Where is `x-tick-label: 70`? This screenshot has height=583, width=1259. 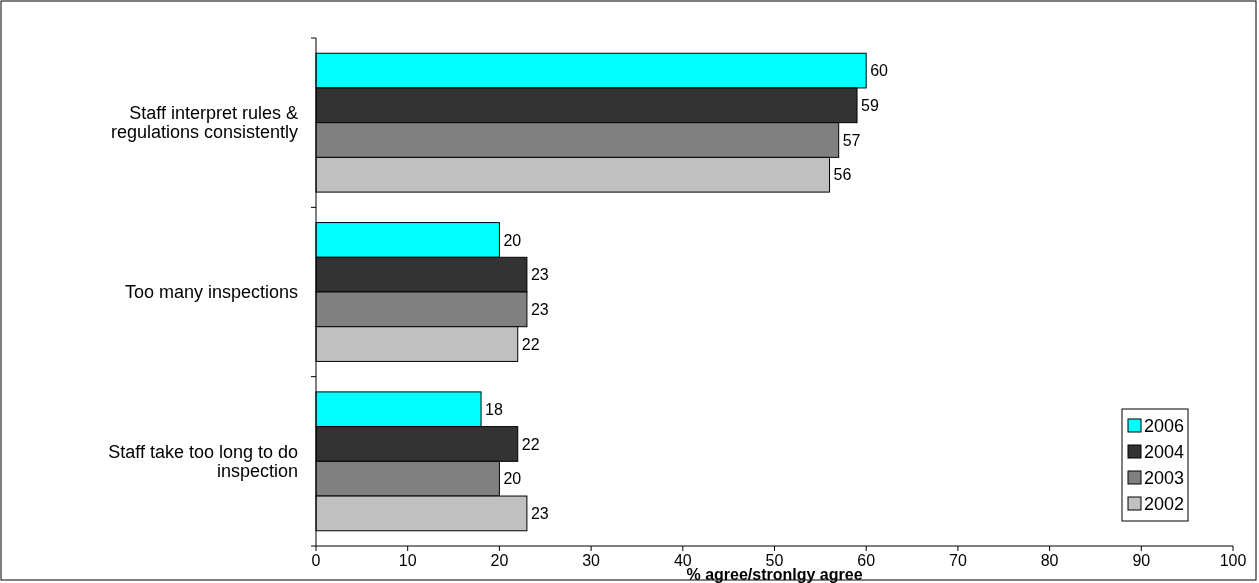 x-tick-label: 70 is located at coordinates (958, 560).